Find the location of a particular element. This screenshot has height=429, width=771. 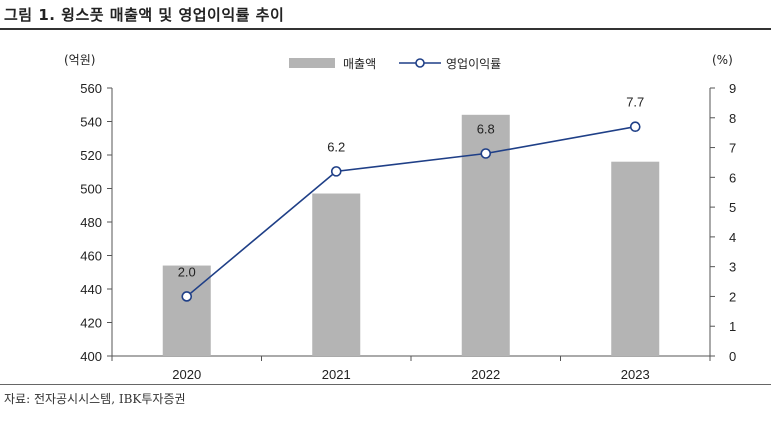

line-data-label: 2.0 is located at coordinates (187, 271).